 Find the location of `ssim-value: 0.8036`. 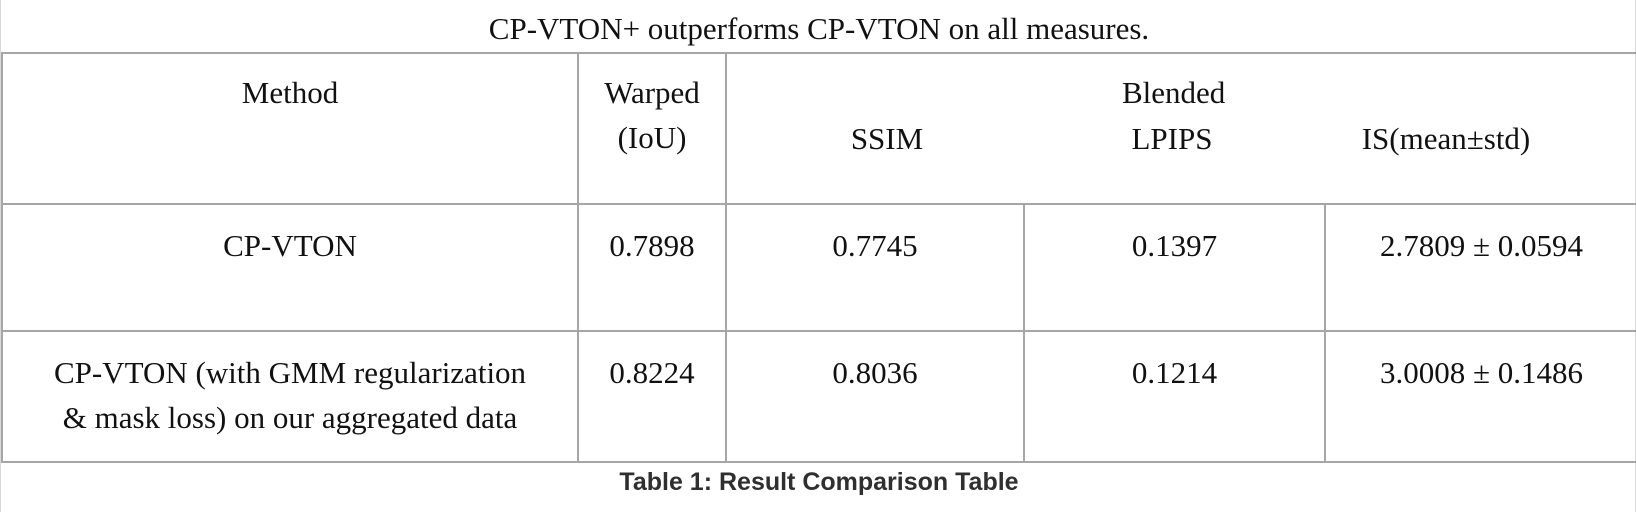

ssim-value: 0.8036 is located at coordinates (875, 373).